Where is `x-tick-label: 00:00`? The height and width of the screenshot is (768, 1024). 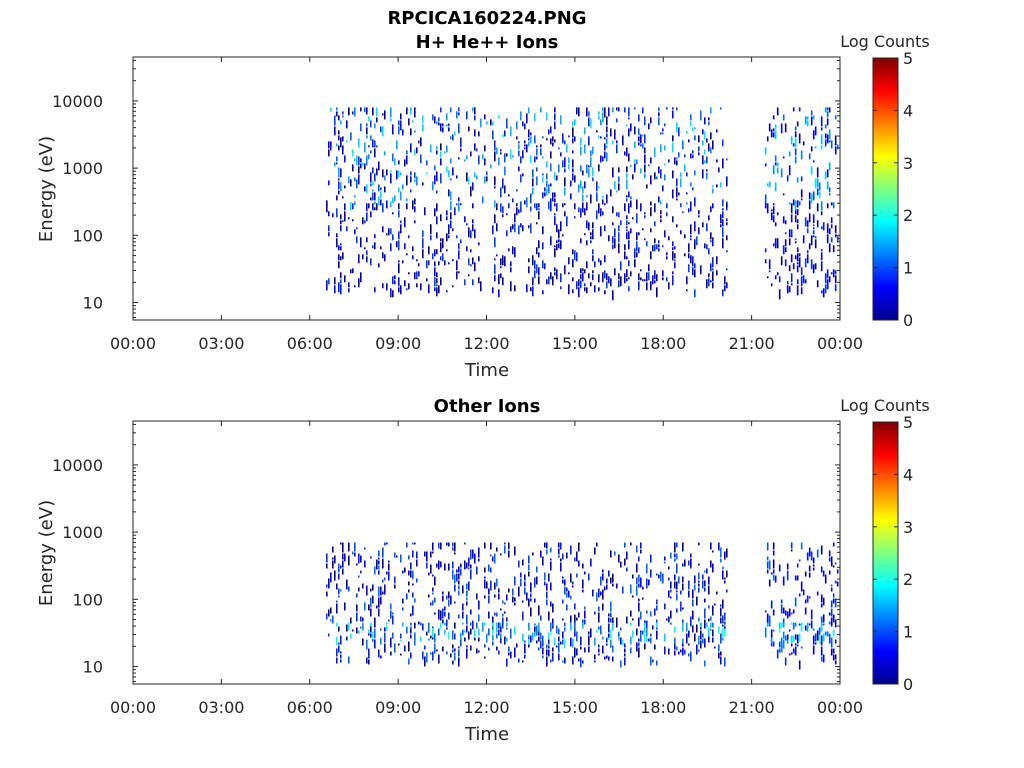
x-tick-label: 00:00 is located at coordinates (840, 707).